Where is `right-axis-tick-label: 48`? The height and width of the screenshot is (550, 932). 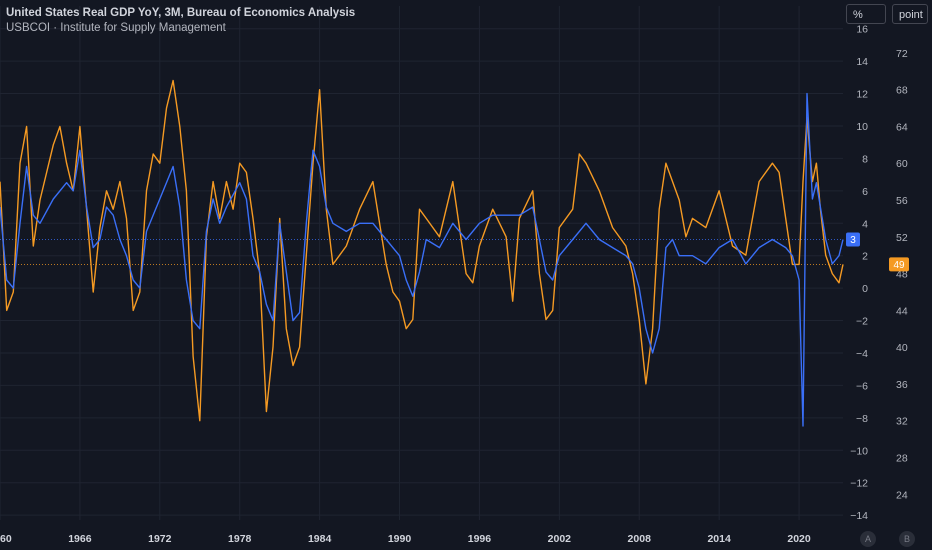
right-axis-tick-label: 48 is located at coordinates (902, 275).